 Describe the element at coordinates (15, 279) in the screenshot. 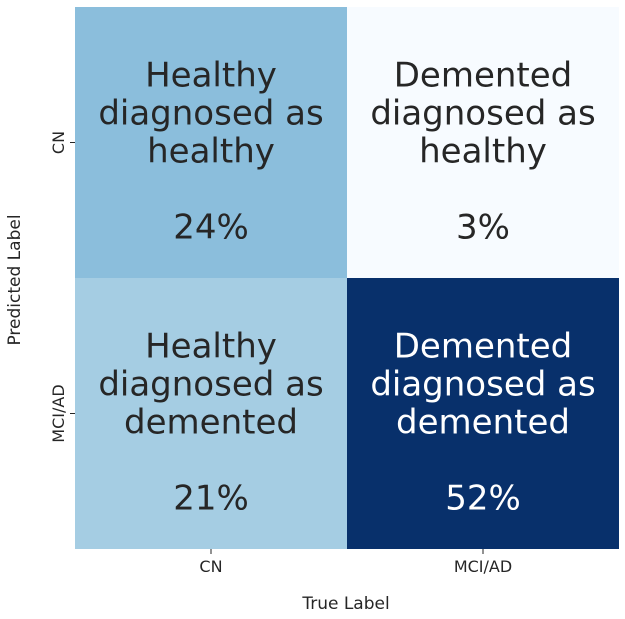

I see `y-axis-label: Predicted Label` at that location.